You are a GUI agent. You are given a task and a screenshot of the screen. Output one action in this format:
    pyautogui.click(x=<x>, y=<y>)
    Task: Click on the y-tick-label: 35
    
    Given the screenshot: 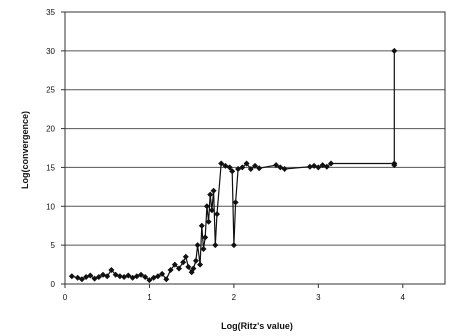 What is the action you would take?
    pyautogui.click(x=50, y=12)
    